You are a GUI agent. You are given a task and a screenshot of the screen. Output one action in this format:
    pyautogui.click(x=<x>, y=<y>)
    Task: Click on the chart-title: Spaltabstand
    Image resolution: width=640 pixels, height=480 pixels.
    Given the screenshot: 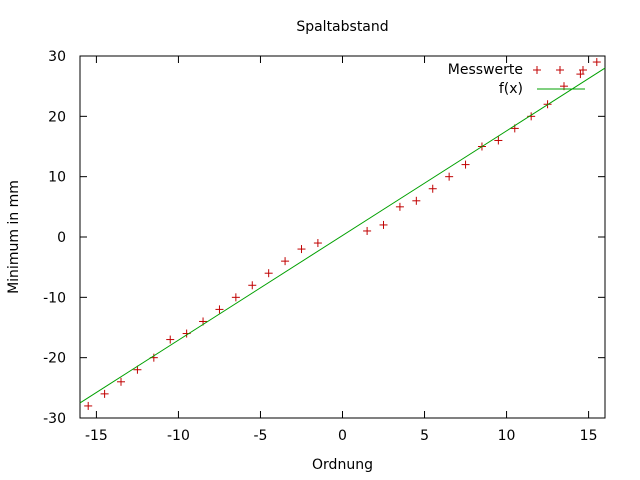 What is the action you would take?
    pyautogui.click(x=342, y=27)
    